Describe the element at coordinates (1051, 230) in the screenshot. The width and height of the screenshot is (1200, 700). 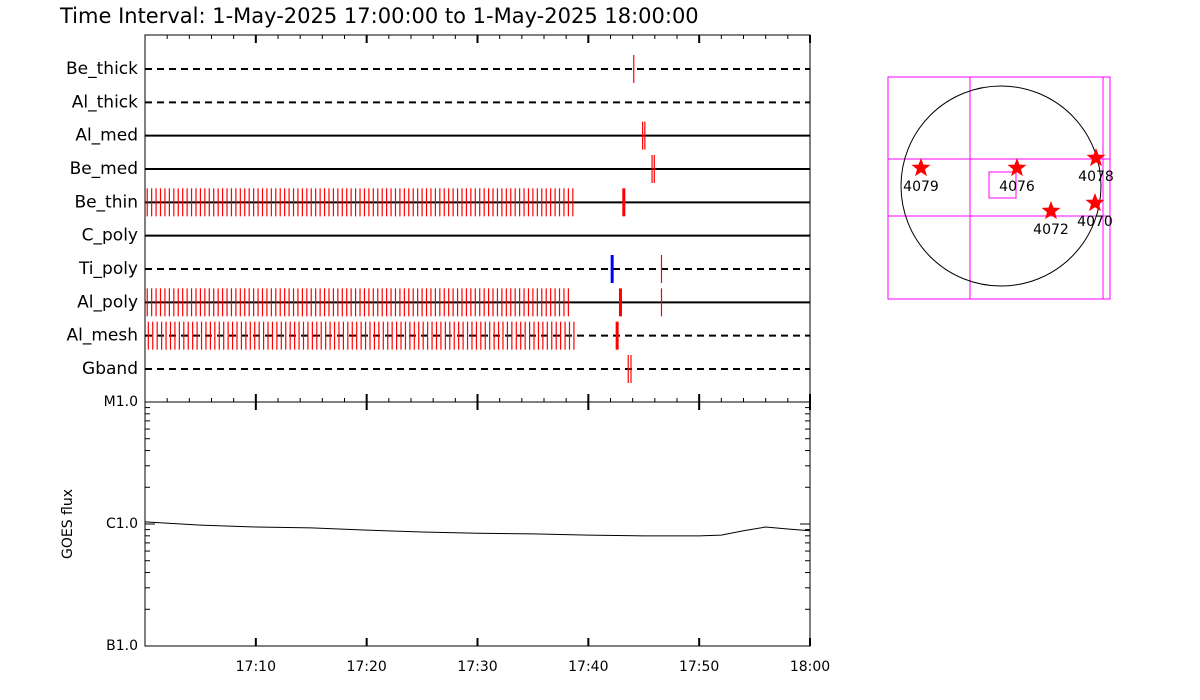
I see `region-label: 4072` at that location.